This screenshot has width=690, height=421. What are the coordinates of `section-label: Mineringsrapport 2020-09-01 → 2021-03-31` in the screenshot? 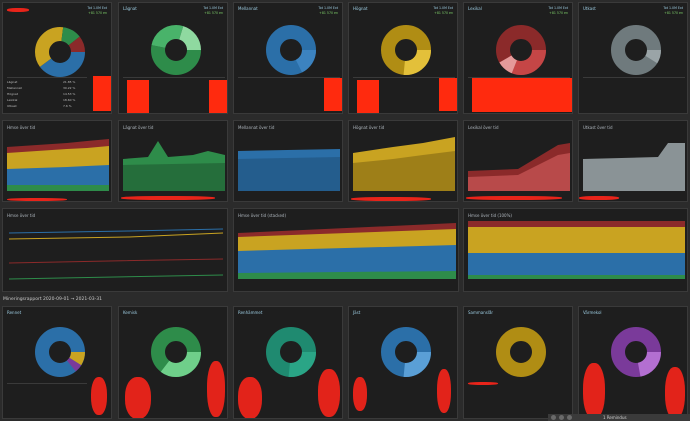 It's located at (52, 299).